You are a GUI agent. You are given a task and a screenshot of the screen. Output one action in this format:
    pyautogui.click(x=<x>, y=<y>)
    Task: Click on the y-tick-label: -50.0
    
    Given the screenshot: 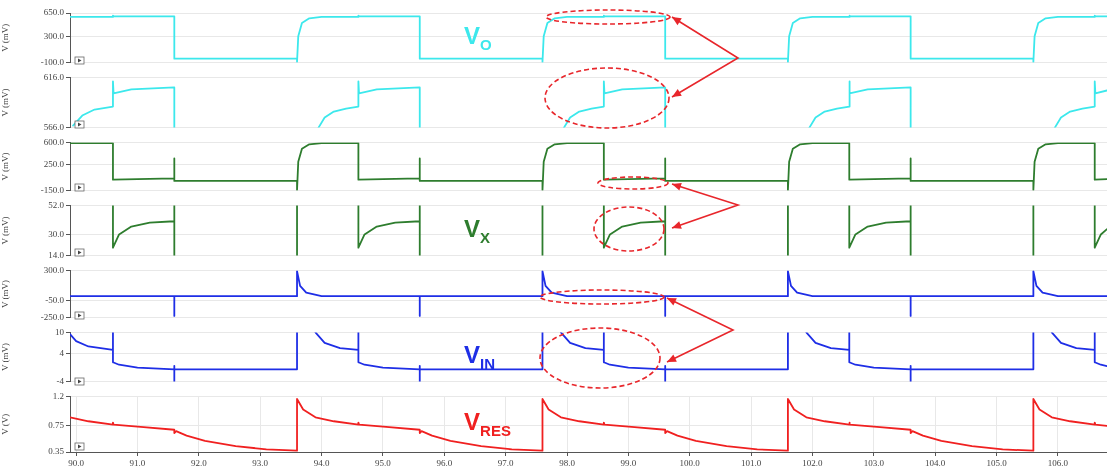 What is the action you would take?
    pyautogui.click(x=55, y=299)
    